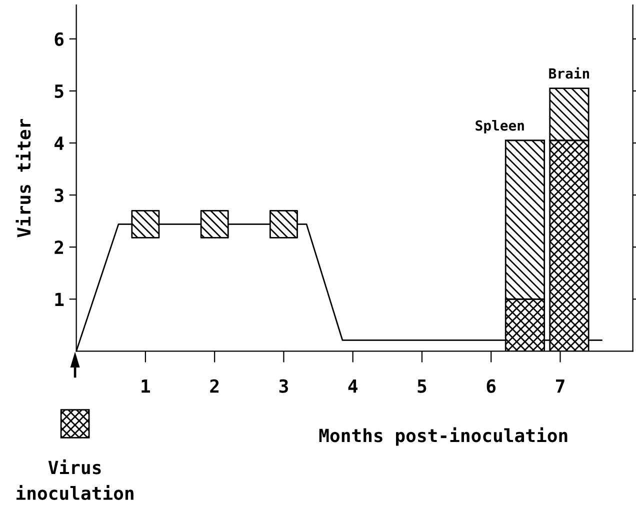  I want to click on x-tick-label: 3, so click(283, 386).